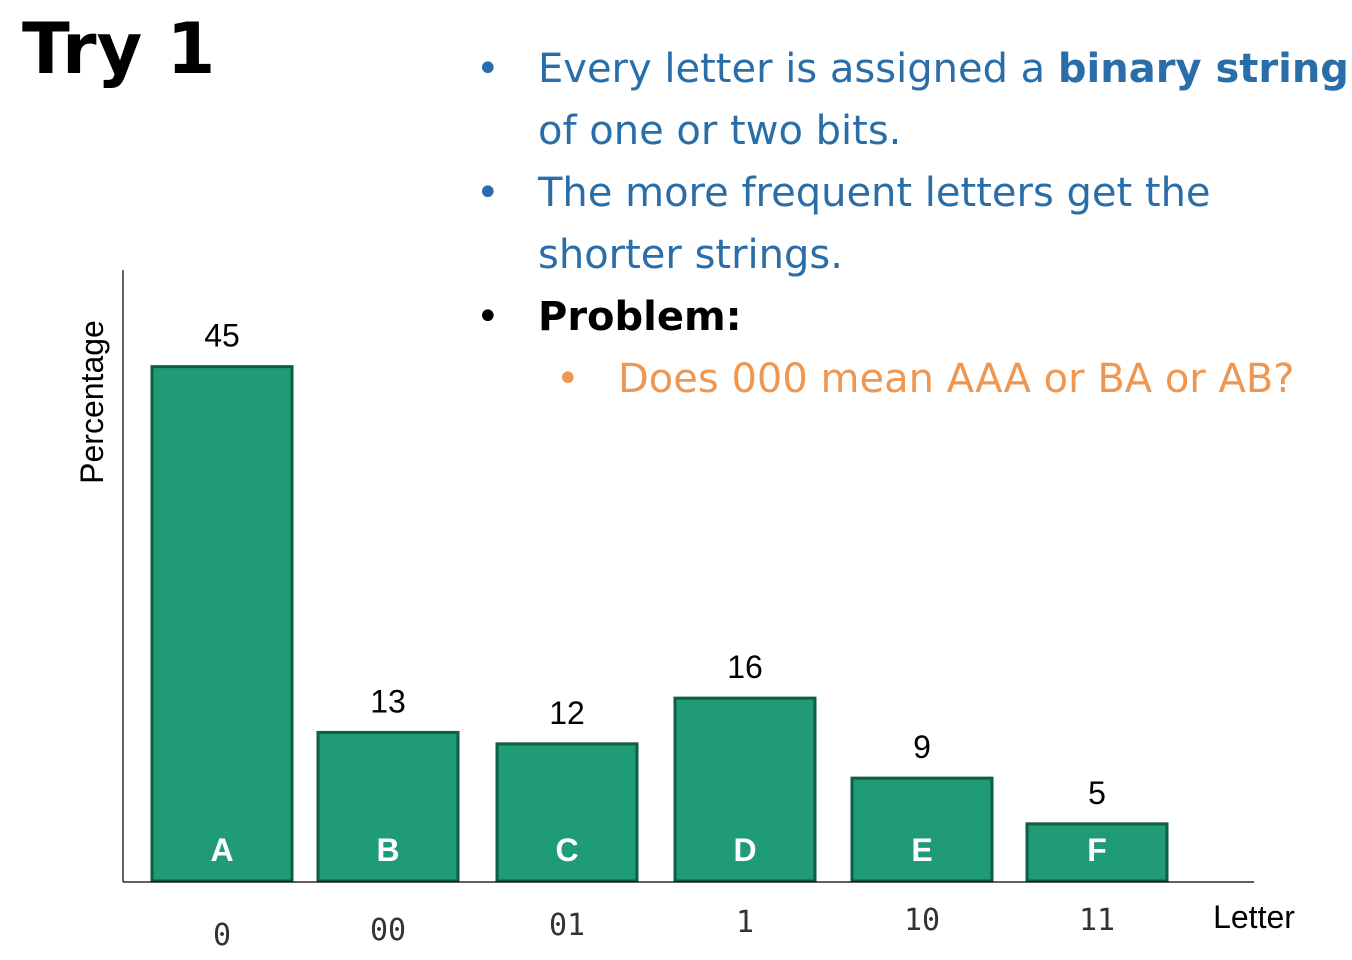 The height and width of the screenshot is (960, 1352). What do you see at coordinates (119, 49) in the screenshot?
I see `slide-title: Try 1` at bounding box center [119, 49].